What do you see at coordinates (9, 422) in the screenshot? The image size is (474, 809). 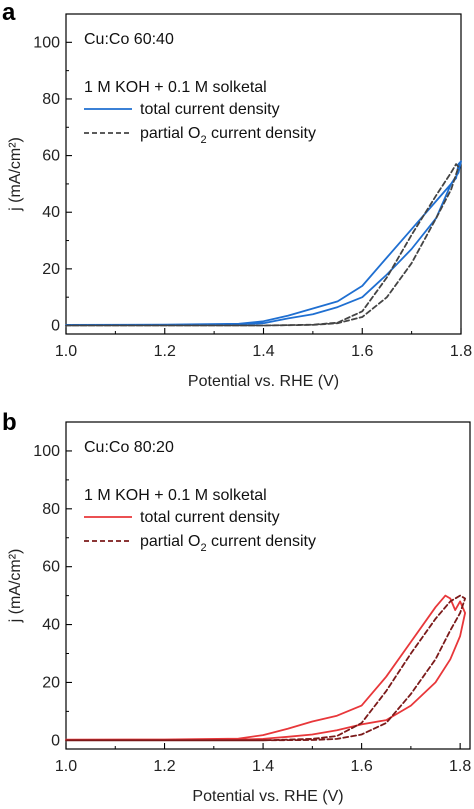 I see `panel-letter: b` at bounding box center [9, 422].